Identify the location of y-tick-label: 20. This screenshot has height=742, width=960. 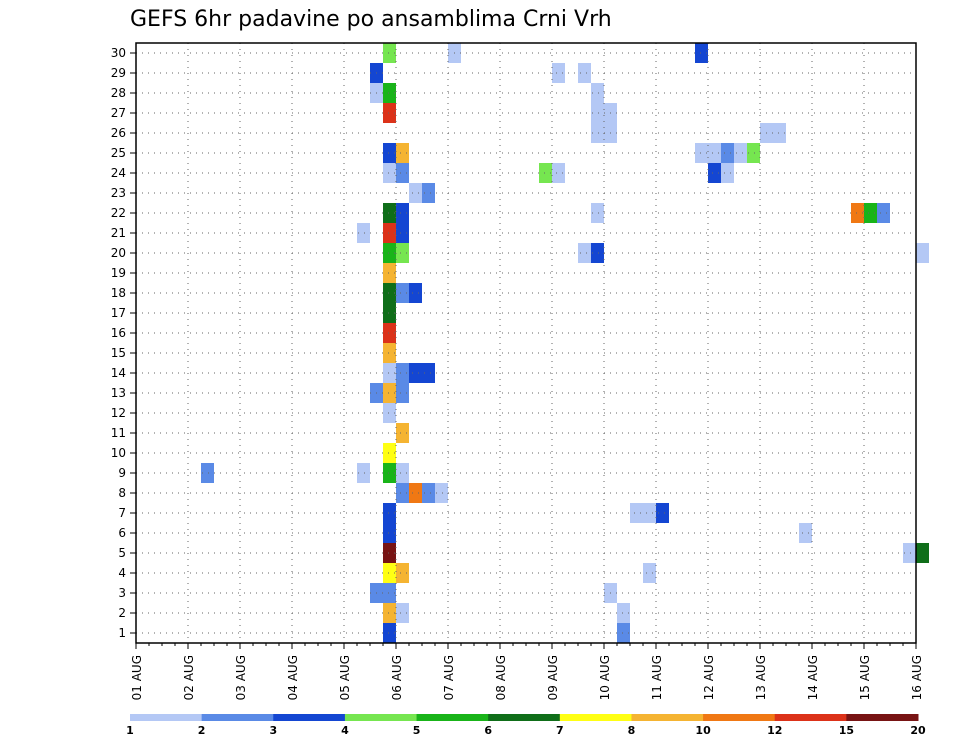
(118, 253).